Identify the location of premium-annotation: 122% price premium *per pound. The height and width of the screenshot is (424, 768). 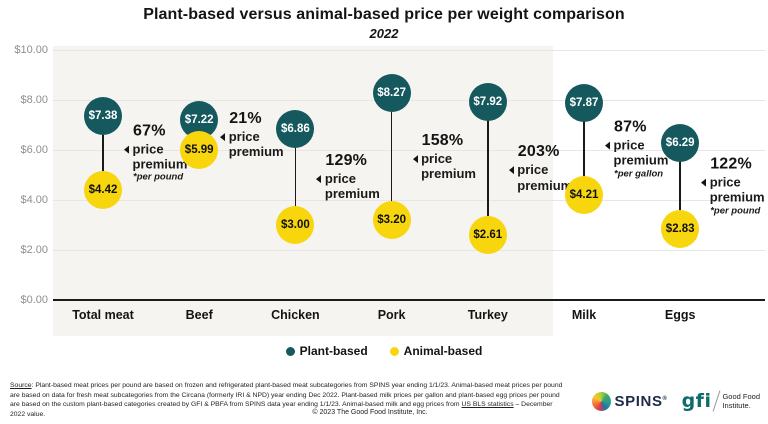
(734, 186).